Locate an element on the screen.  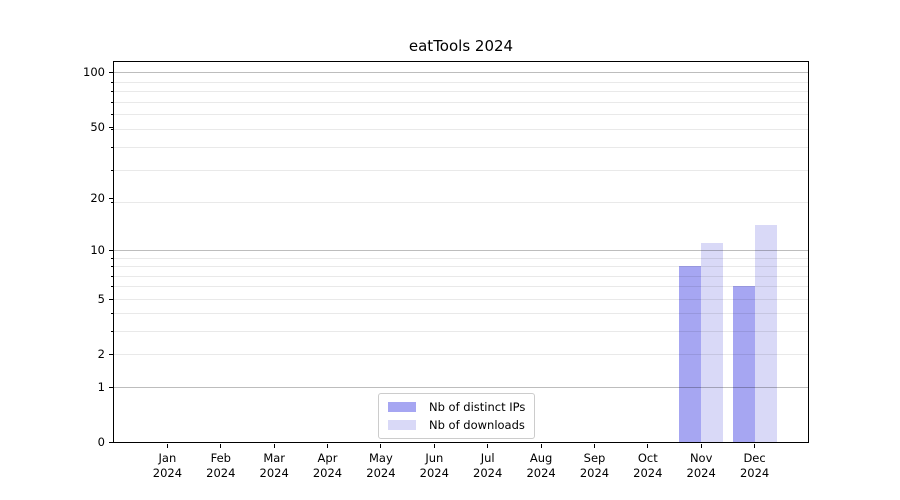
y-tick-label: 10 is located at coordinates (97, 250).